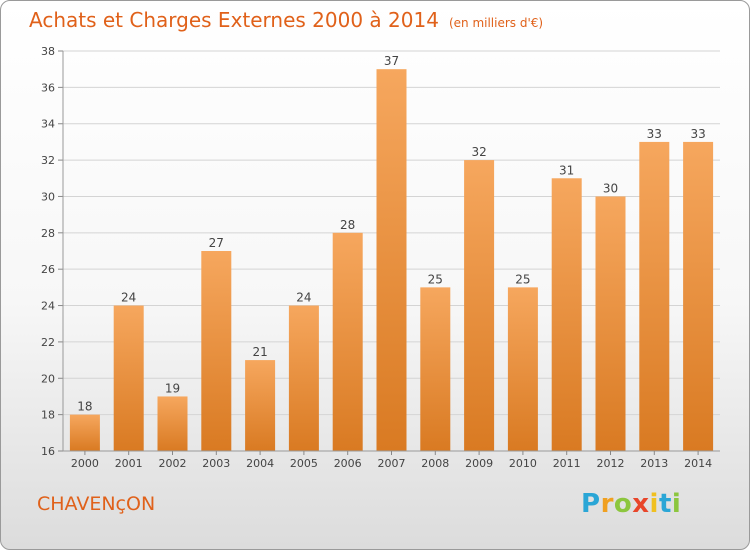 This screenshot has width=750, height=550. Describe the element at coordinates (234, 20) in the screenshot. I see `chart-title-text: Achats et Charges Externes 2000 à 2014` at that location.